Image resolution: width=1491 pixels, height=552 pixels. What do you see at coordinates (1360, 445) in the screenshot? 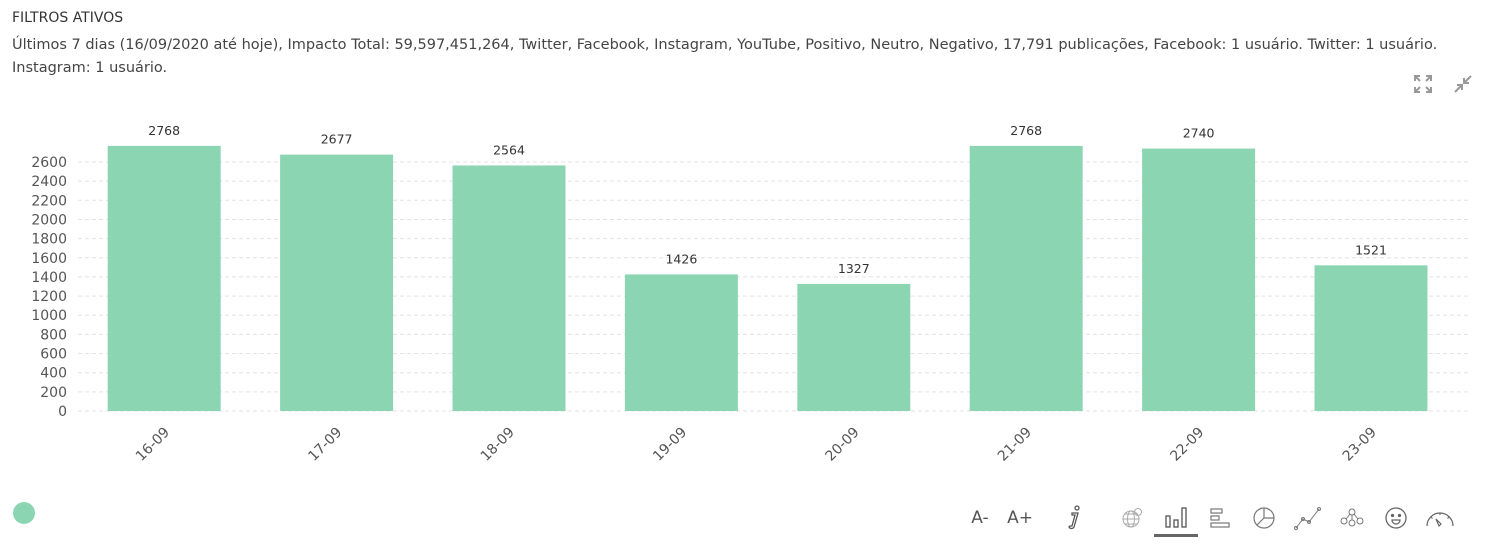
I see `x-tick-label: 23-09` at bounding box center [1360, 445].